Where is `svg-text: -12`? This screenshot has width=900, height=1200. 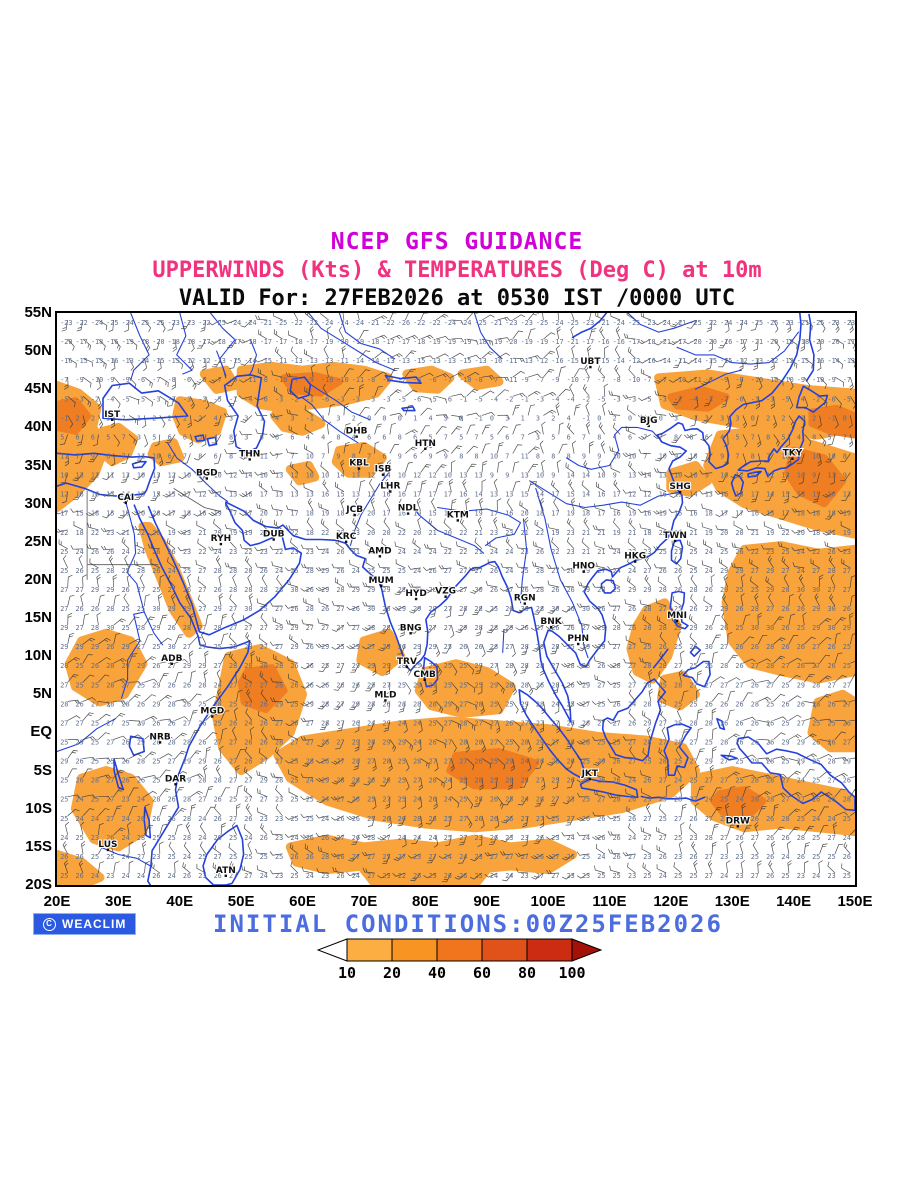
svg-text: -12 is located at coordinates (741, 361).